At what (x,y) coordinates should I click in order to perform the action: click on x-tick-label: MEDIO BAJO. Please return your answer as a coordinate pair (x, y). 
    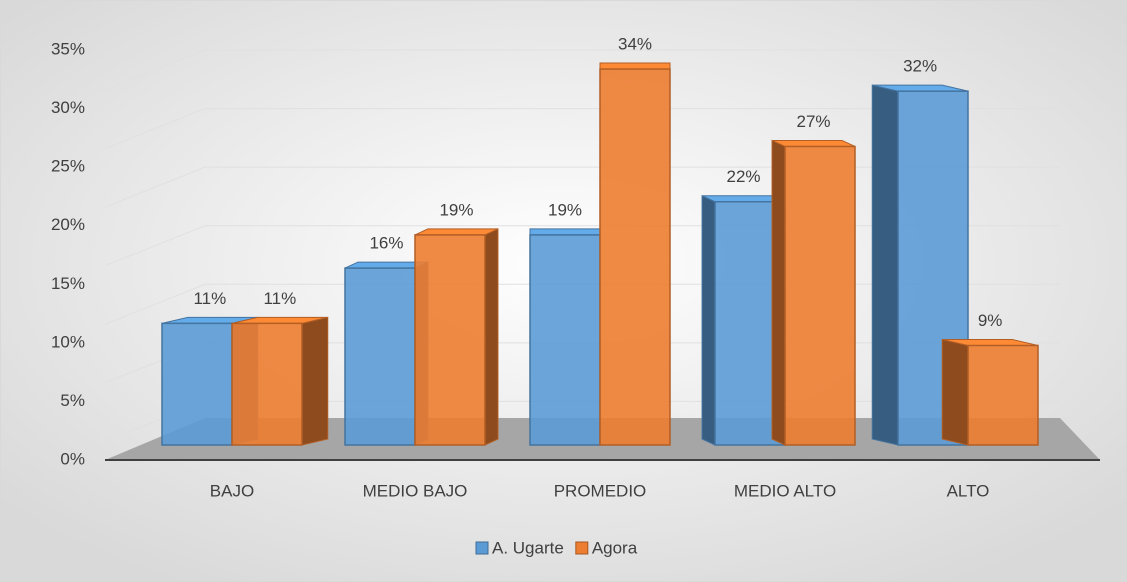
    Looking at the image, I should click on (415, 490).